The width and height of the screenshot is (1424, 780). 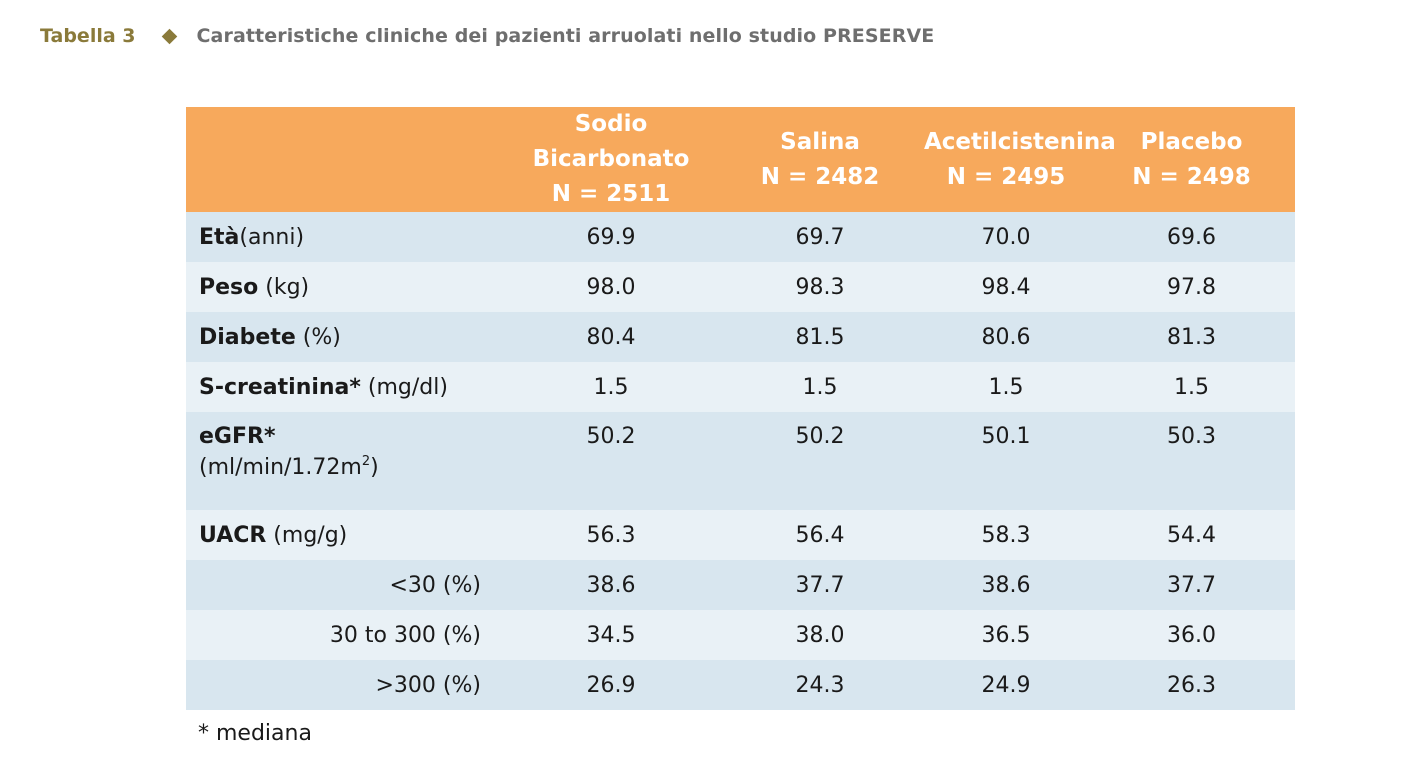 I want to click on table-cell: 81.5, so click(x=820, y=337).